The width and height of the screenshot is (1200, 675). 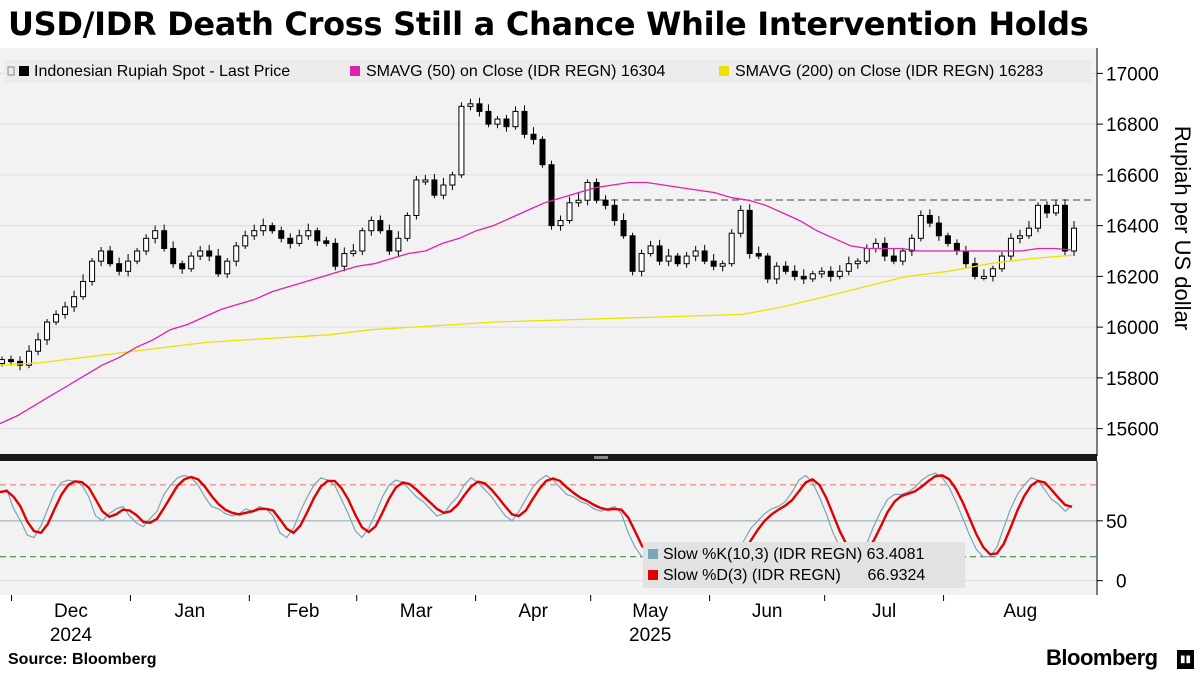 What do you see at coordinates (767, 611) in the screenshot?
I see `month-label: Jun` at bounding box center [767, 611].